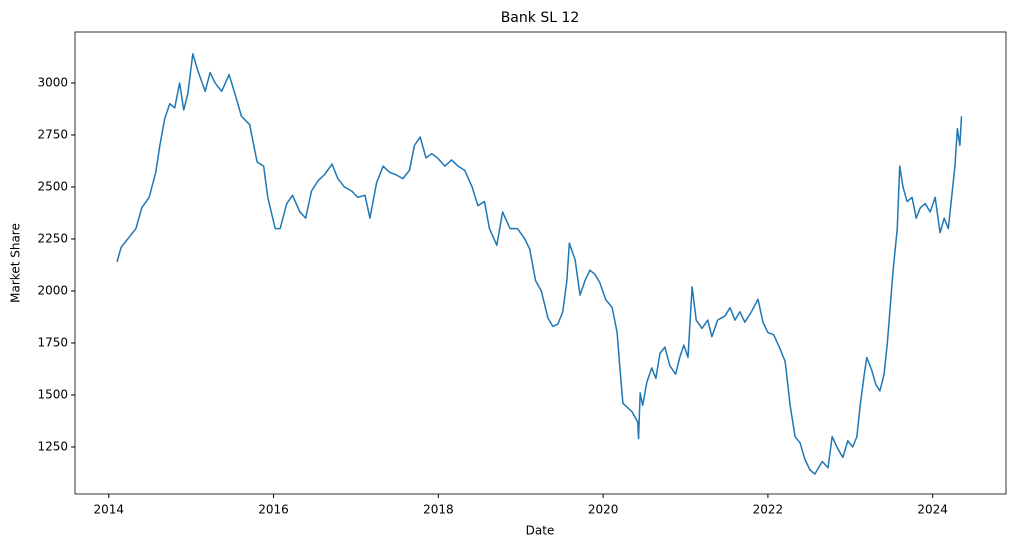 The width and height of the screenshot is (1014, 547). I want to click on x-tick-label: 2014, so click(109, 510).